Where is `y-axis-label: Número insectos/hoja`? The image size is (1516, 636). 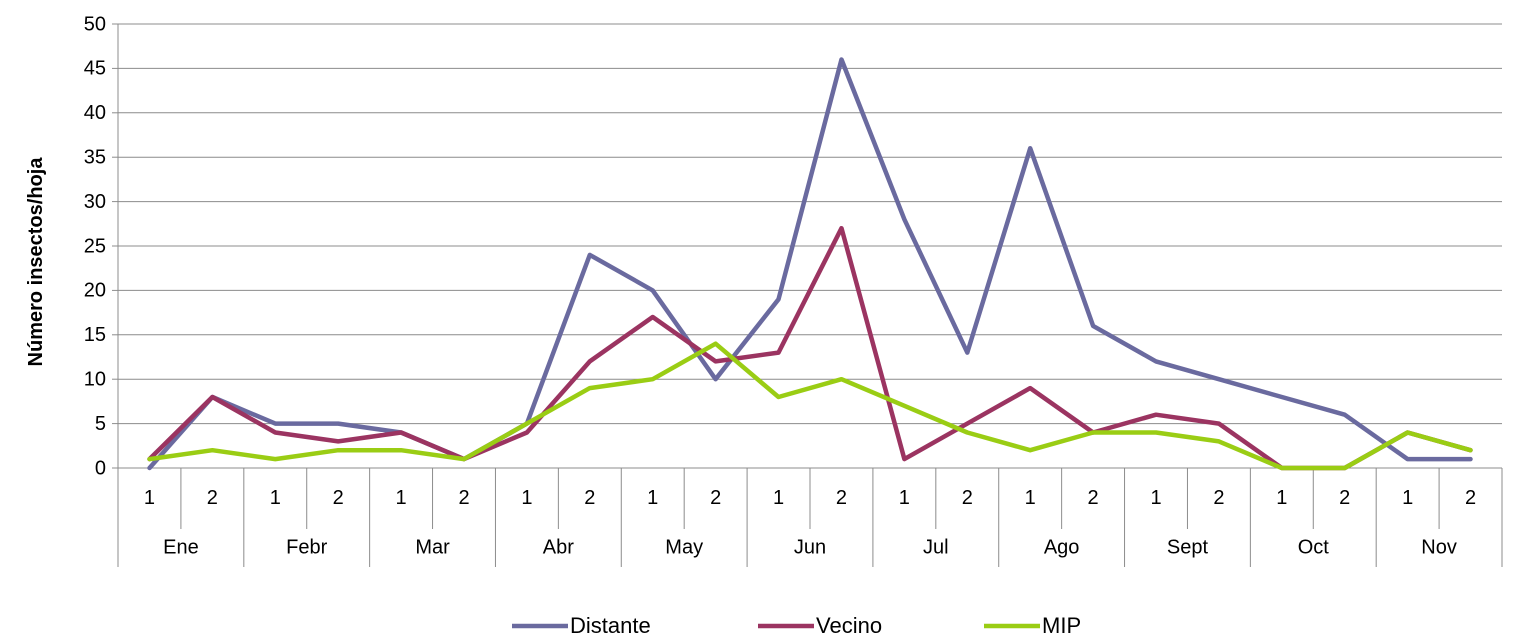
y-axis-label: Número insectos/hoja is located at coordinates (36, 262).